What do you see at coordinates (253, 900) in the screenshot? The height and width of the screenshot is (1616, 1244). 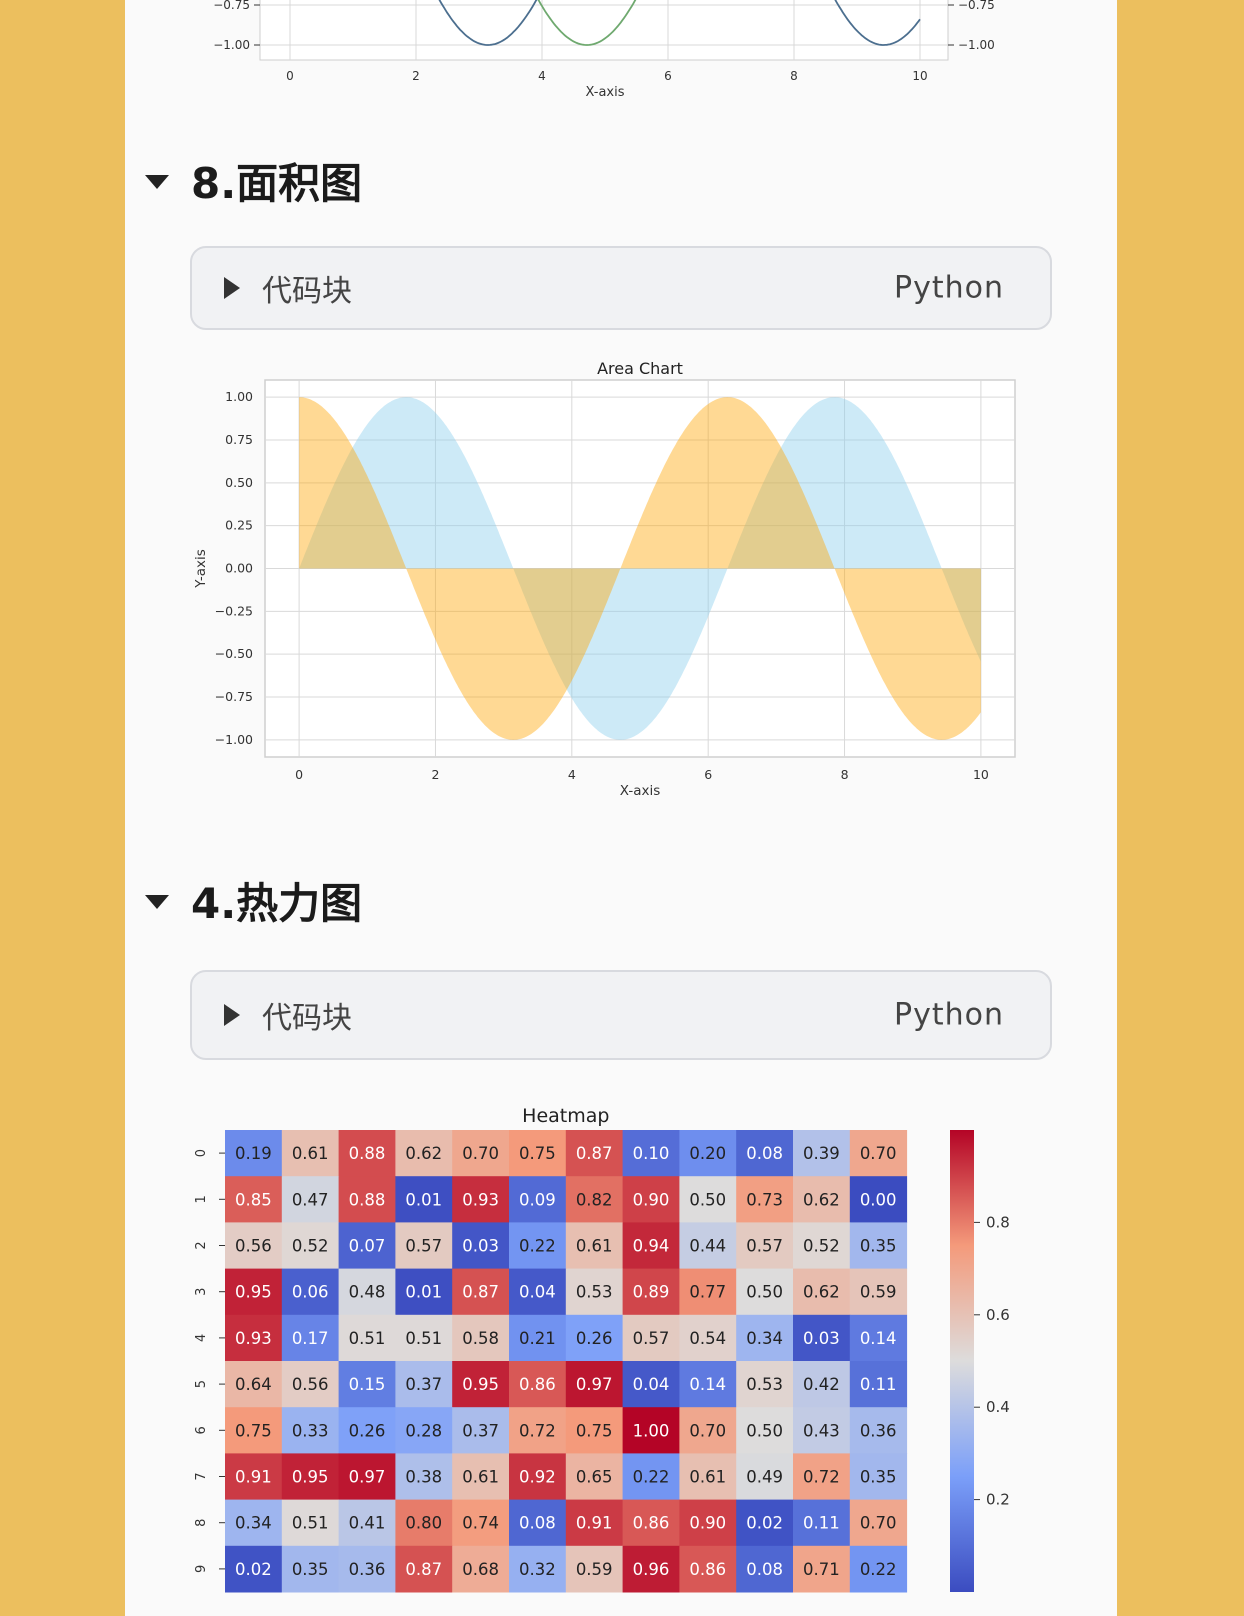 I see `section-heading-heatmap: 4.热力图` at bounding box center [253, 900].